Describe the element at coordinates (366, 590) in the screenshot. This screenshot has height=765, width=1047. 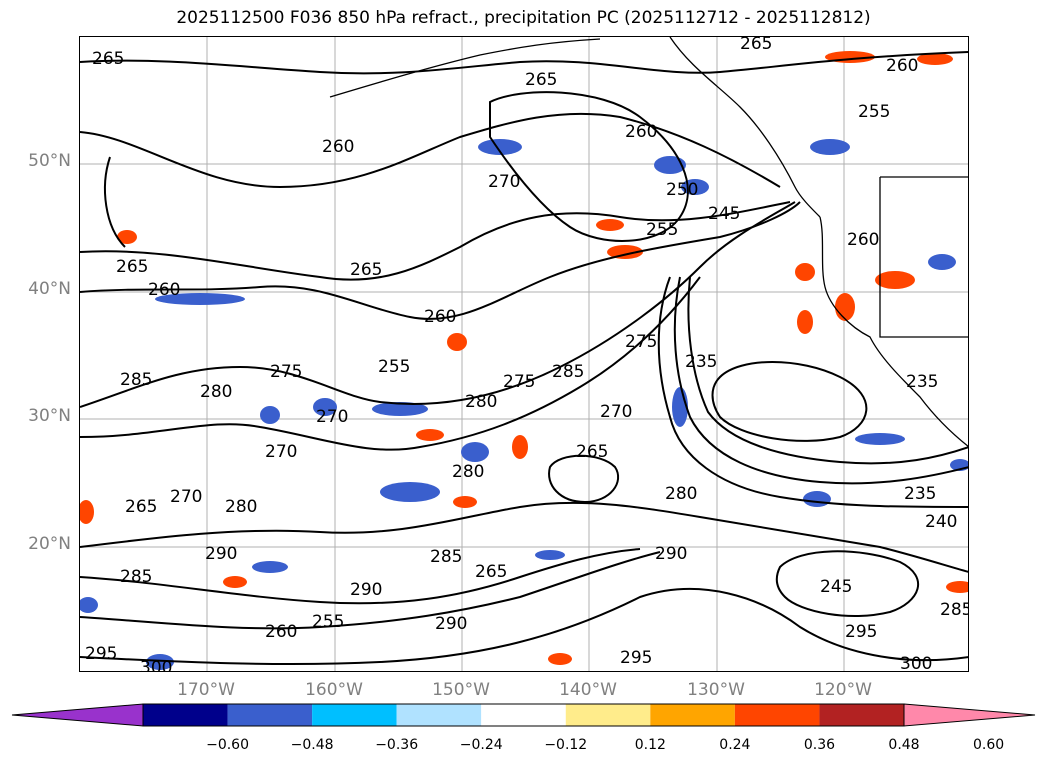
I see `contour-label: 290` at that location.